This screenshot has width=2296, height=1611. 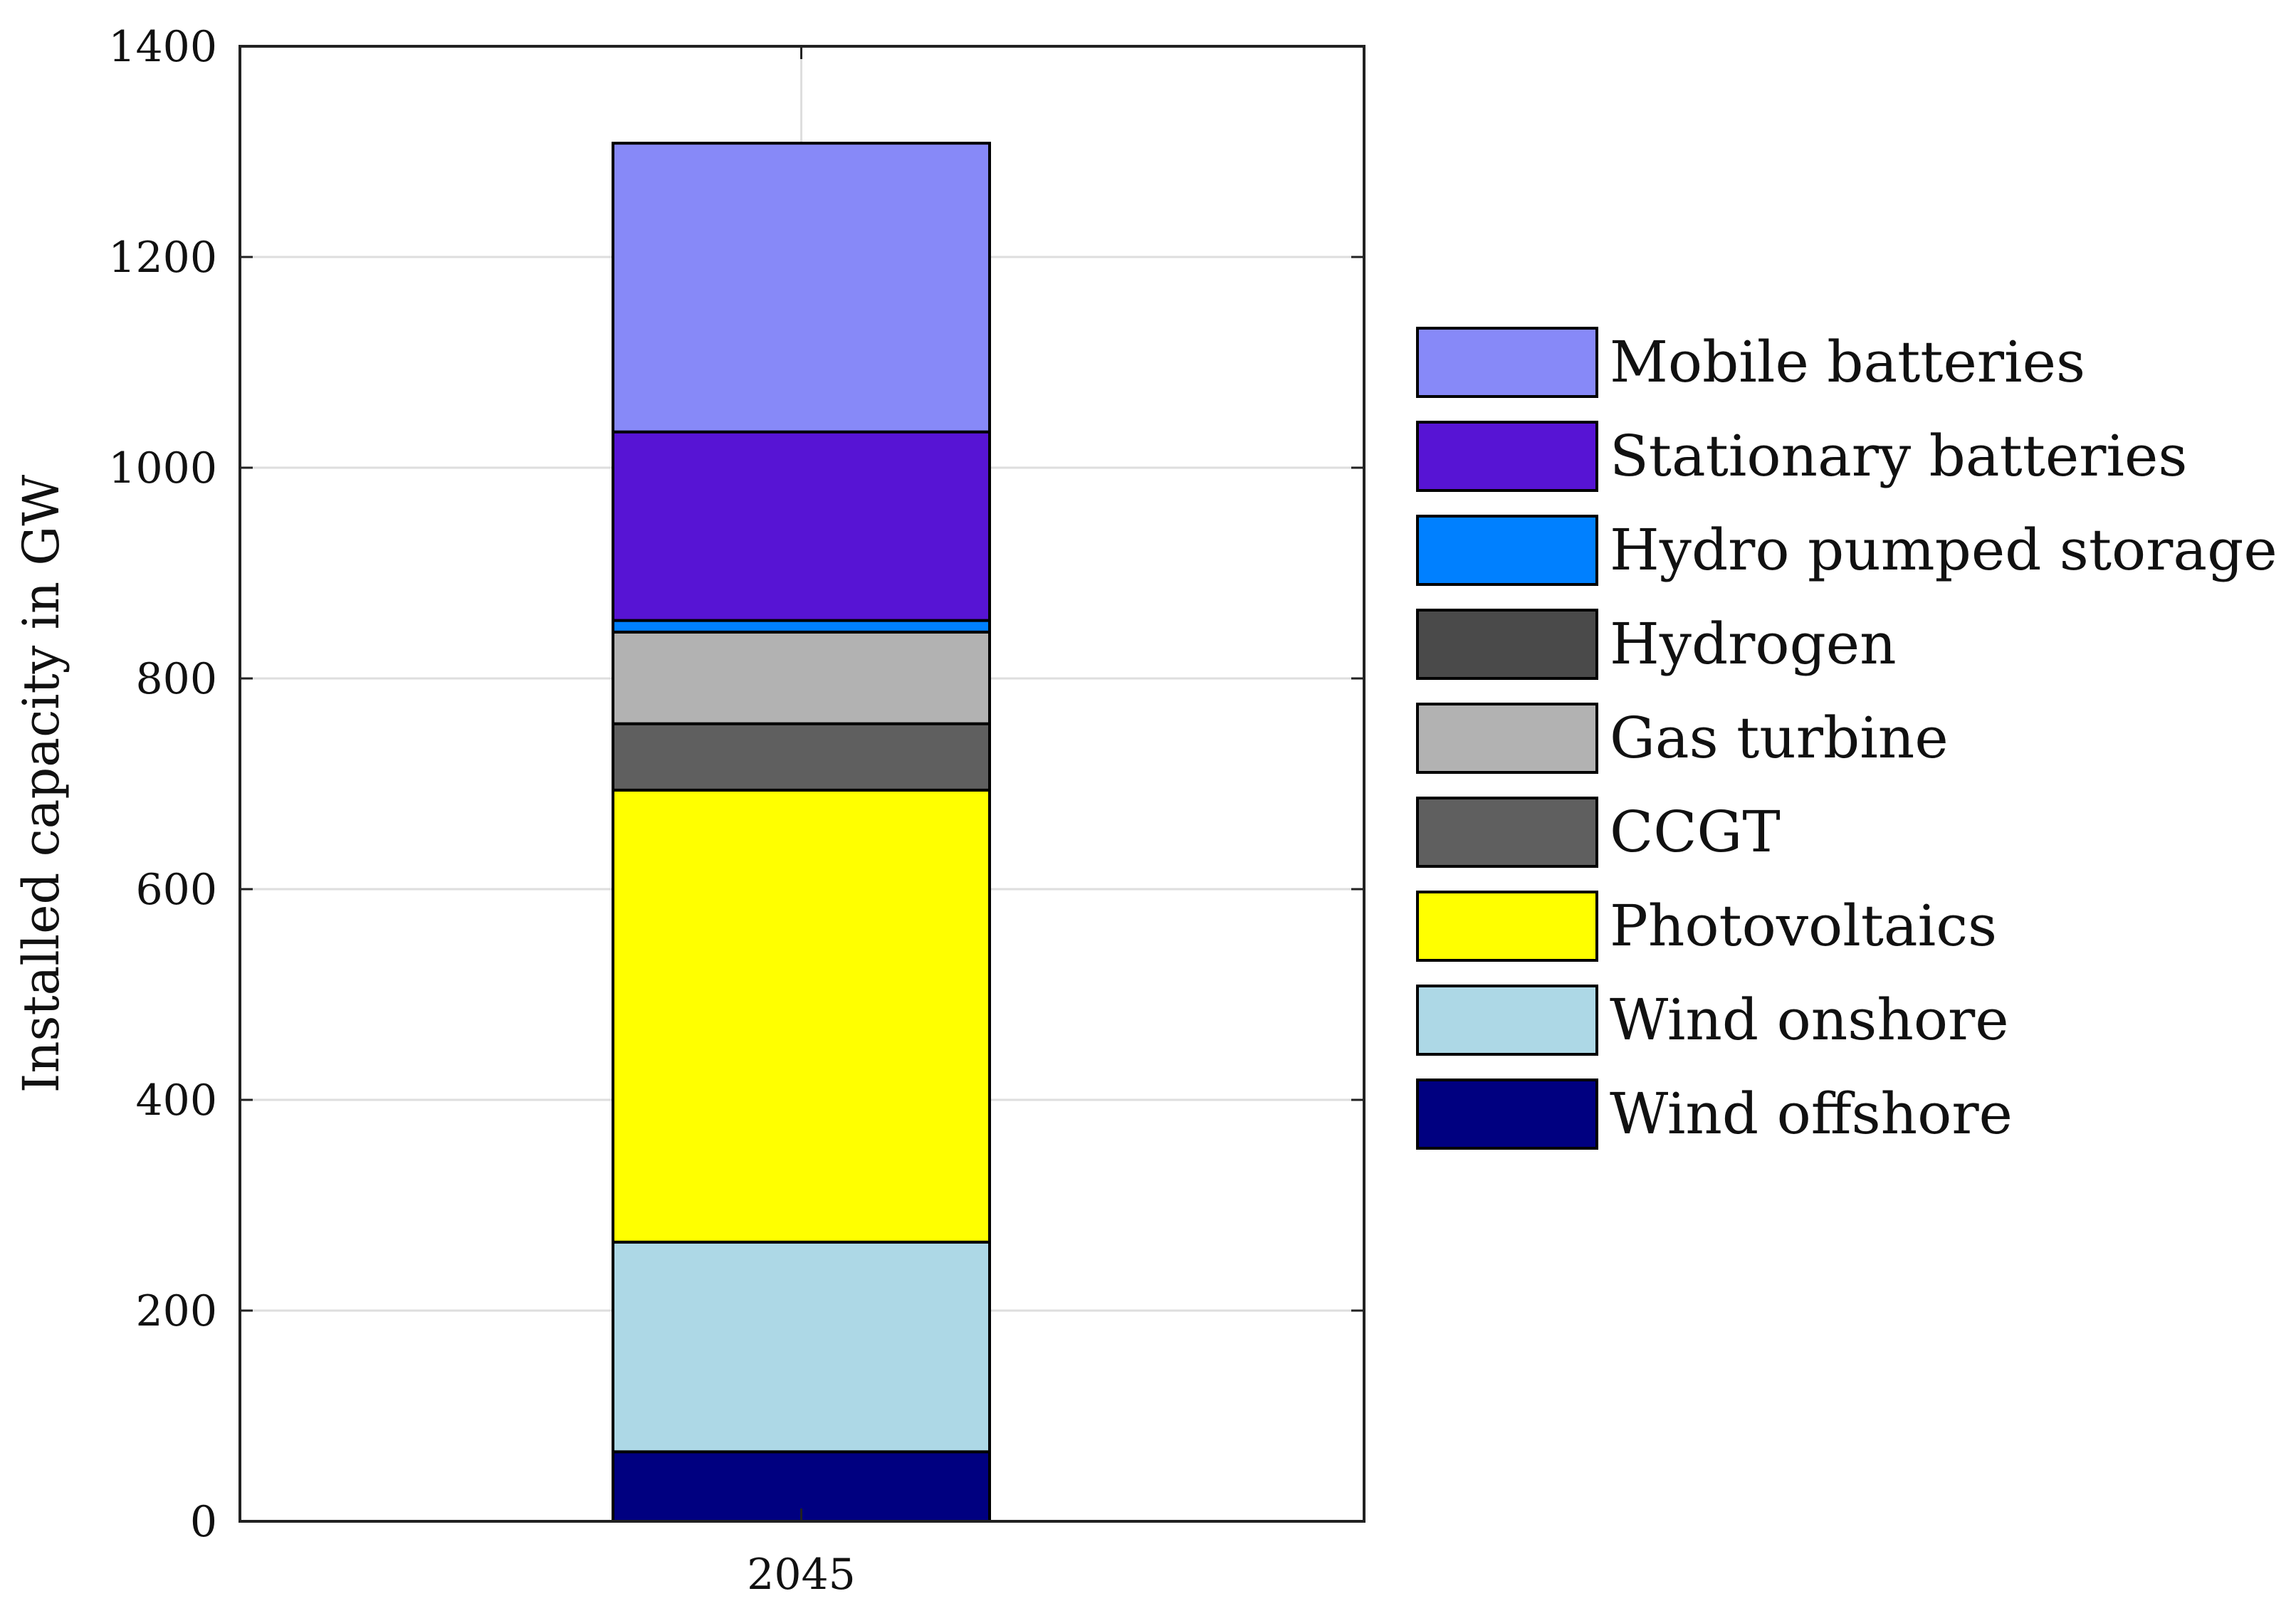 What do you see at coordinates (1695, 832) in the screenshot?
I see `legend-label-ccgt: CCGT` at bounding box center [1695, 832].